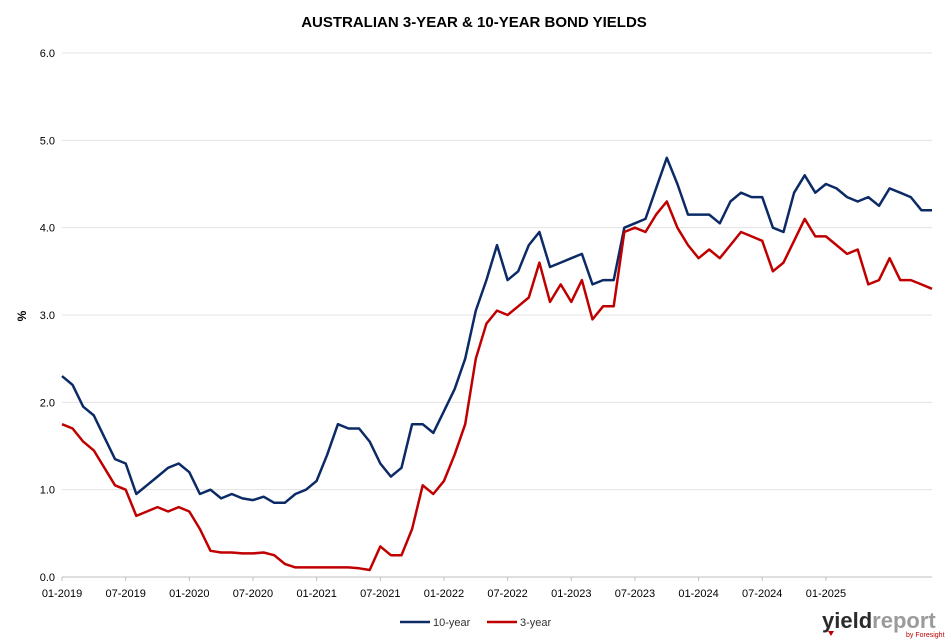  Describe the element at coordinates (826, 594) in the screenshot. I see `x-tick-label: 01-2025` at that location.